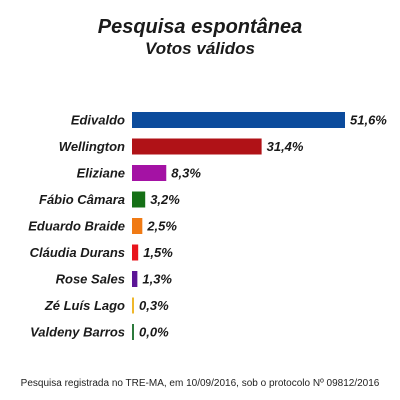 This screenshot has width=400, height=400. Describe the element at coordinates (92, 146) in the screenshot. I see `category-label: Wellington` at that location.